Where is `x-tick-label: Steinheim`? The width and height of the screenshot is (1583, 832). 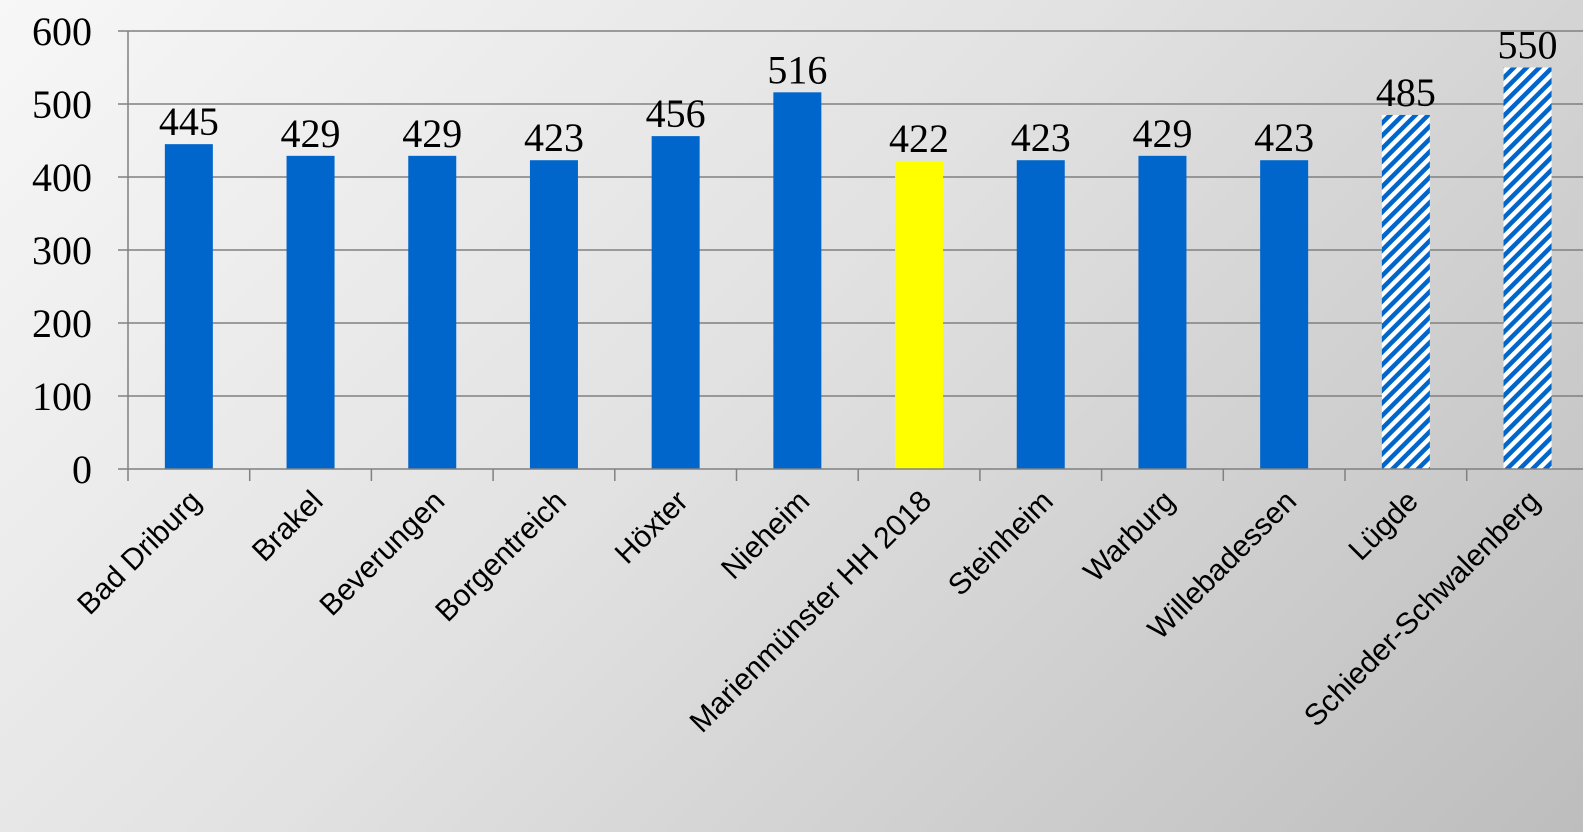 x-tick-label: Steinheim is located at coordinates (1001, 544).